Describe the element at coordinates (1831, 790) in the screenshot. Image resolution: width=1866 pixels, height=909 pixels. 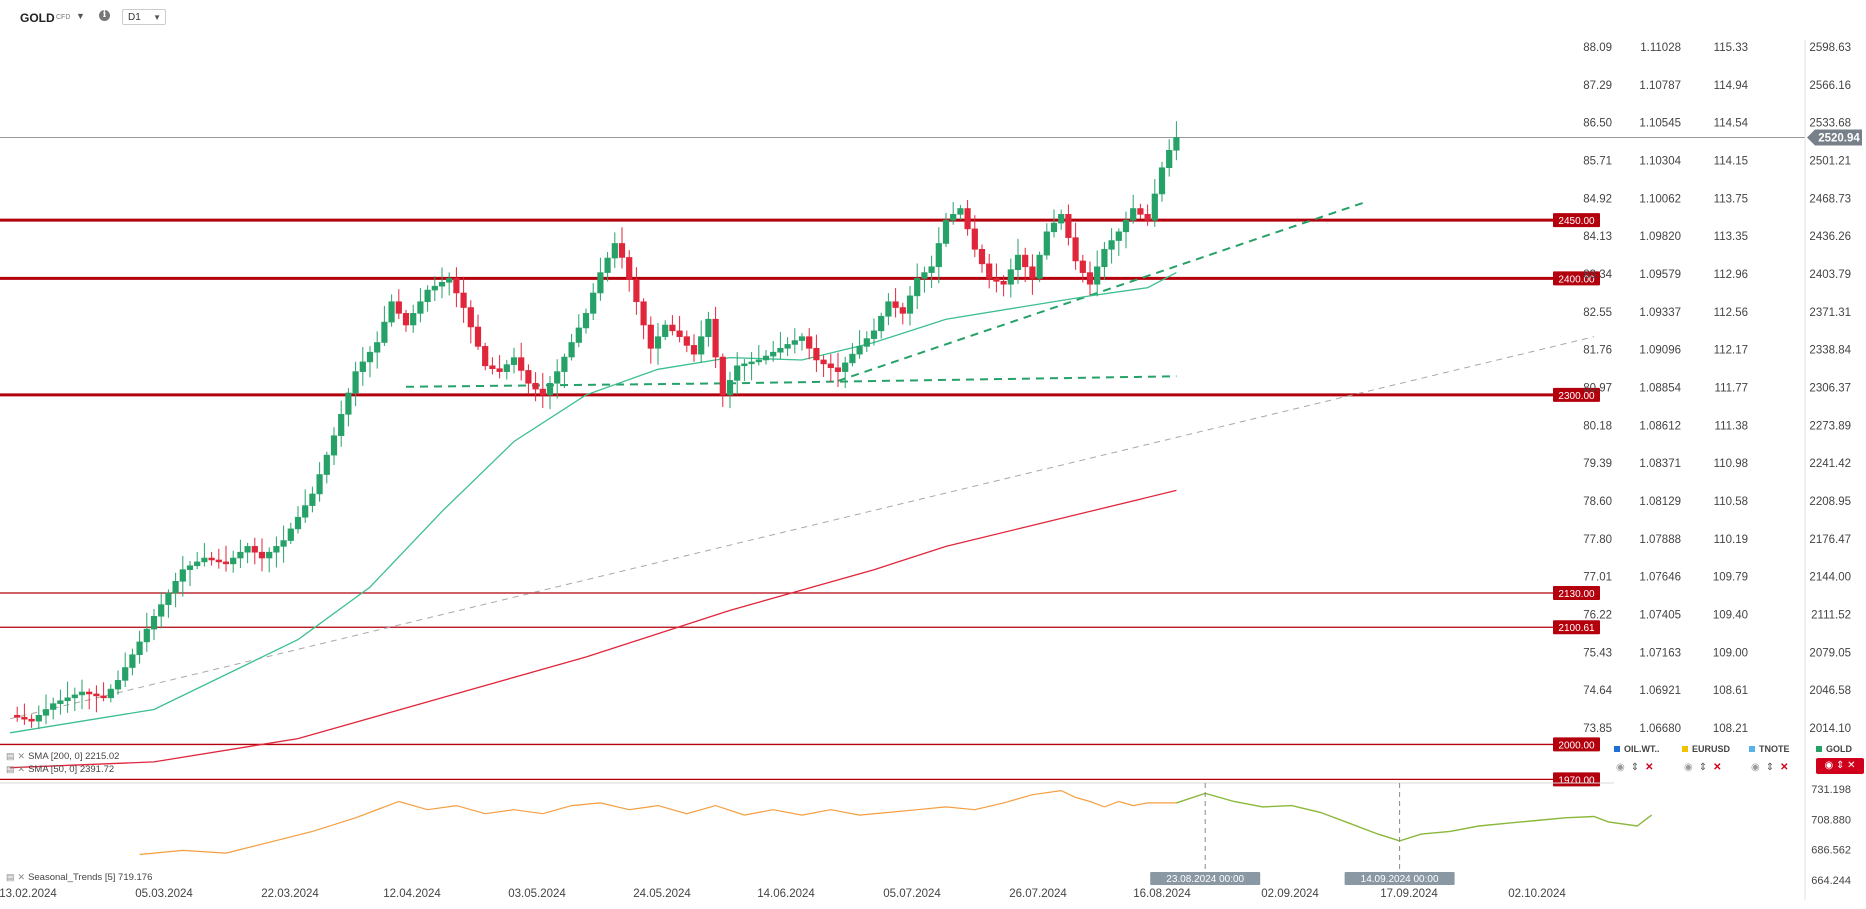
I see `seasonal-tick-0: 731.198` at that location.